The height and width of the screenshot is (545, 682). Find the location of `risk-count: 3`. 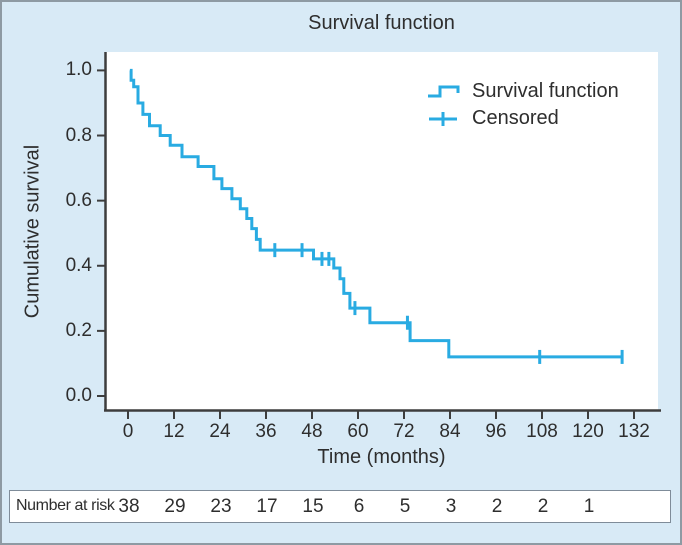

risk-count: 3 is located at coordinates (451, 506).